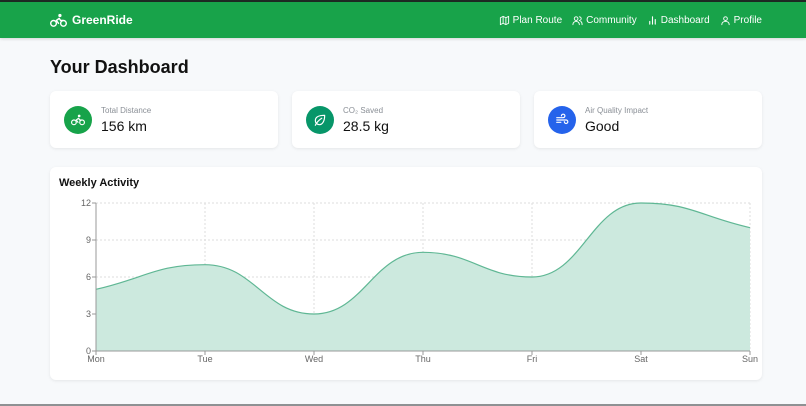 This screenshot has width=806, height=406. I want to click on nav-link-label: Profile, so click(747, 20).